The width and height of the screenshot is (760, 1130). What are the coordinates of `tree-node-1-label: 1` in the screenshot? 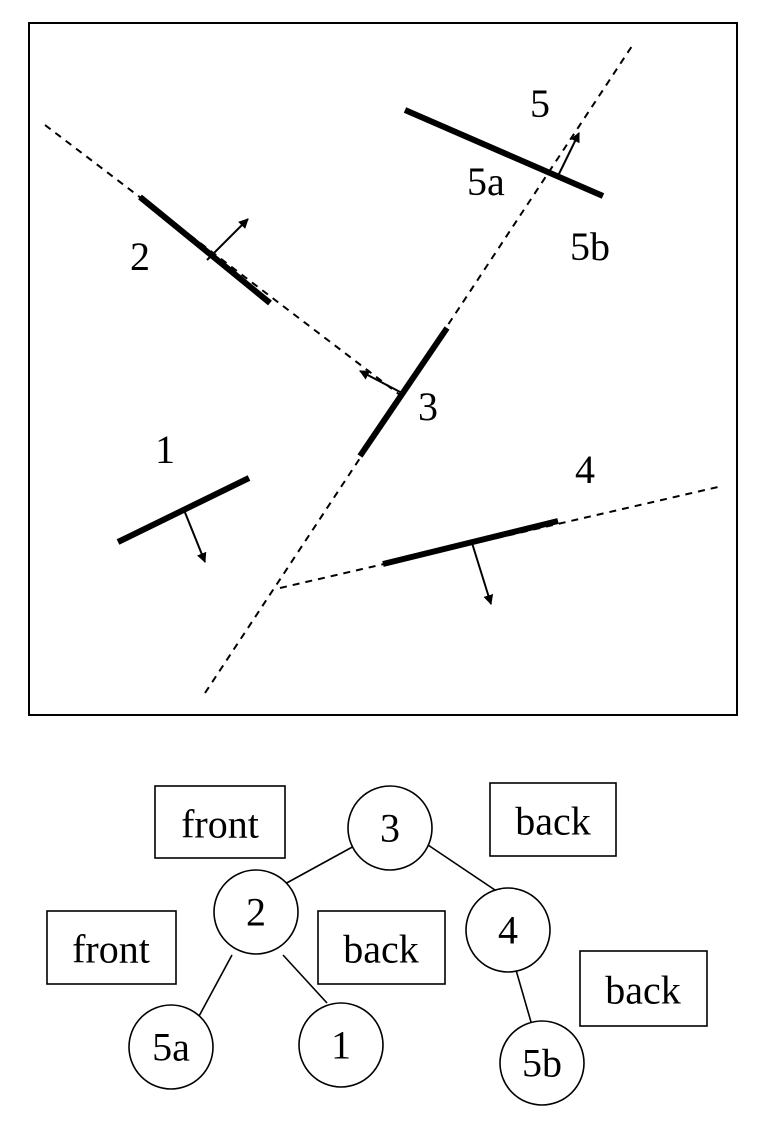 It's located at (341, 1045).